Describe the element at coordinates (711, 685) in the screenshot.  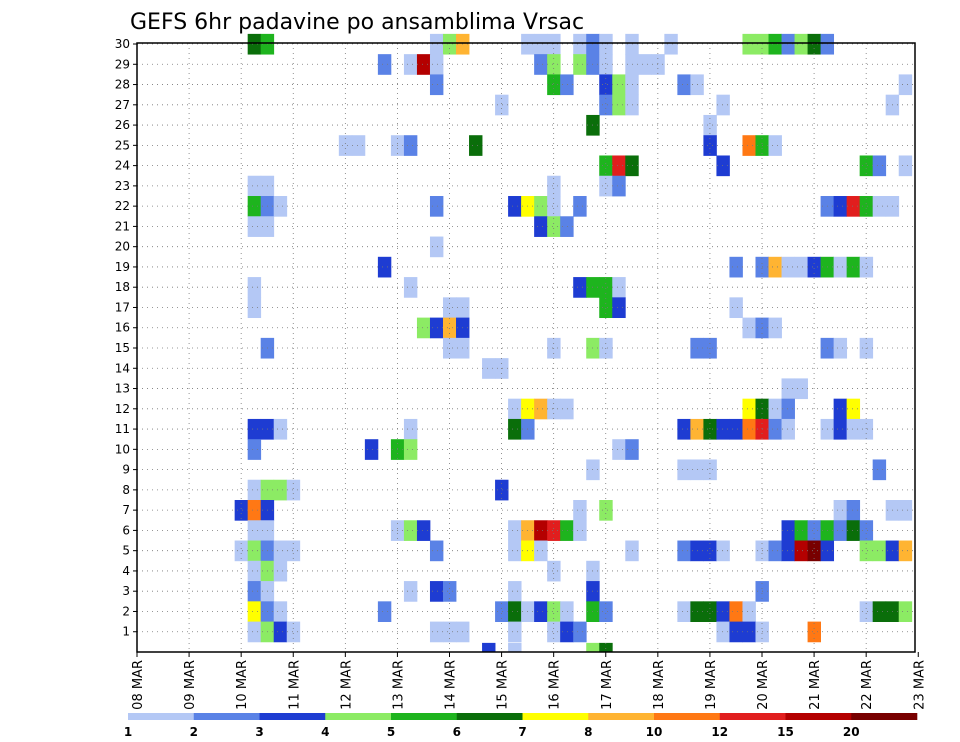
I see `x-tick-label: 19 MAR` at that location.